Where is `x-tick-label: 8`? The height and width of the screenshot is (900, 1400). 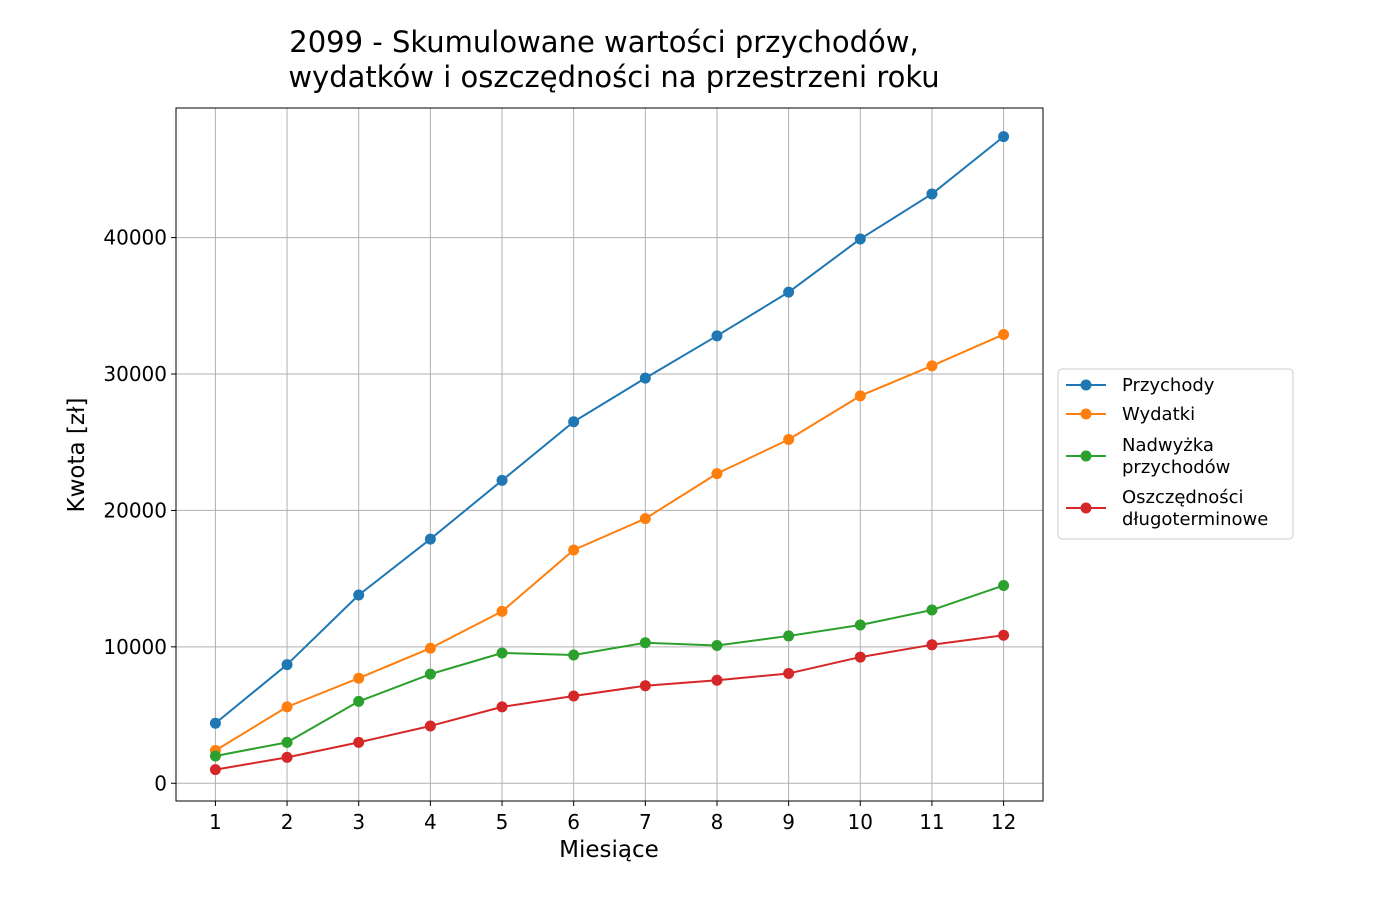
x-tick-label: 8 is located at coordinates (717, 822).